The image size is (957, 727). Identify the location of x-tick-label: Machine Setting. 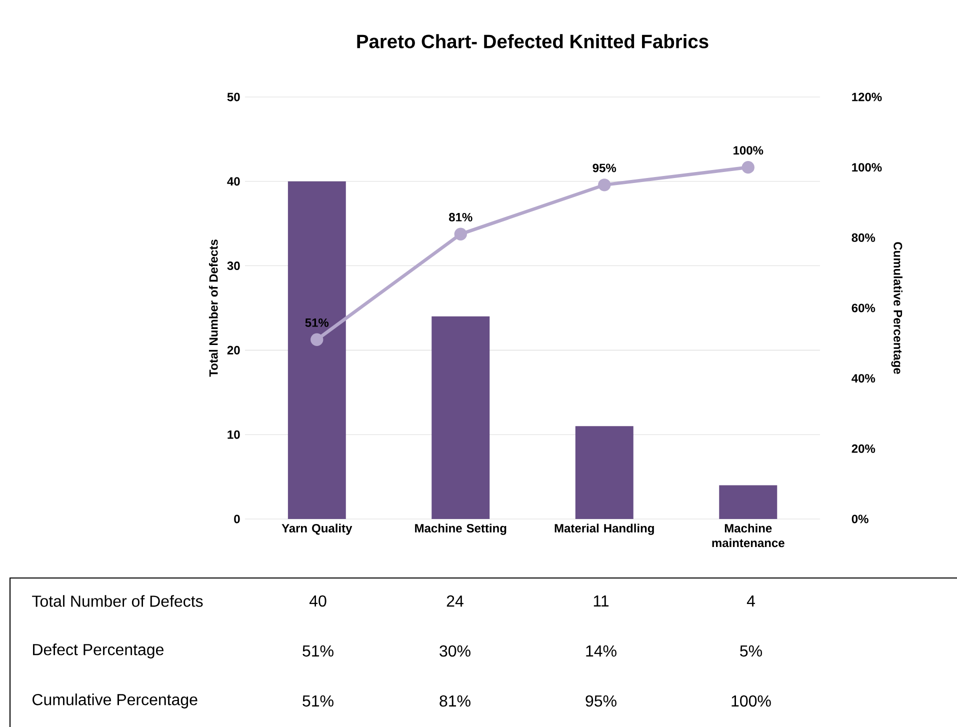
(460, 529).